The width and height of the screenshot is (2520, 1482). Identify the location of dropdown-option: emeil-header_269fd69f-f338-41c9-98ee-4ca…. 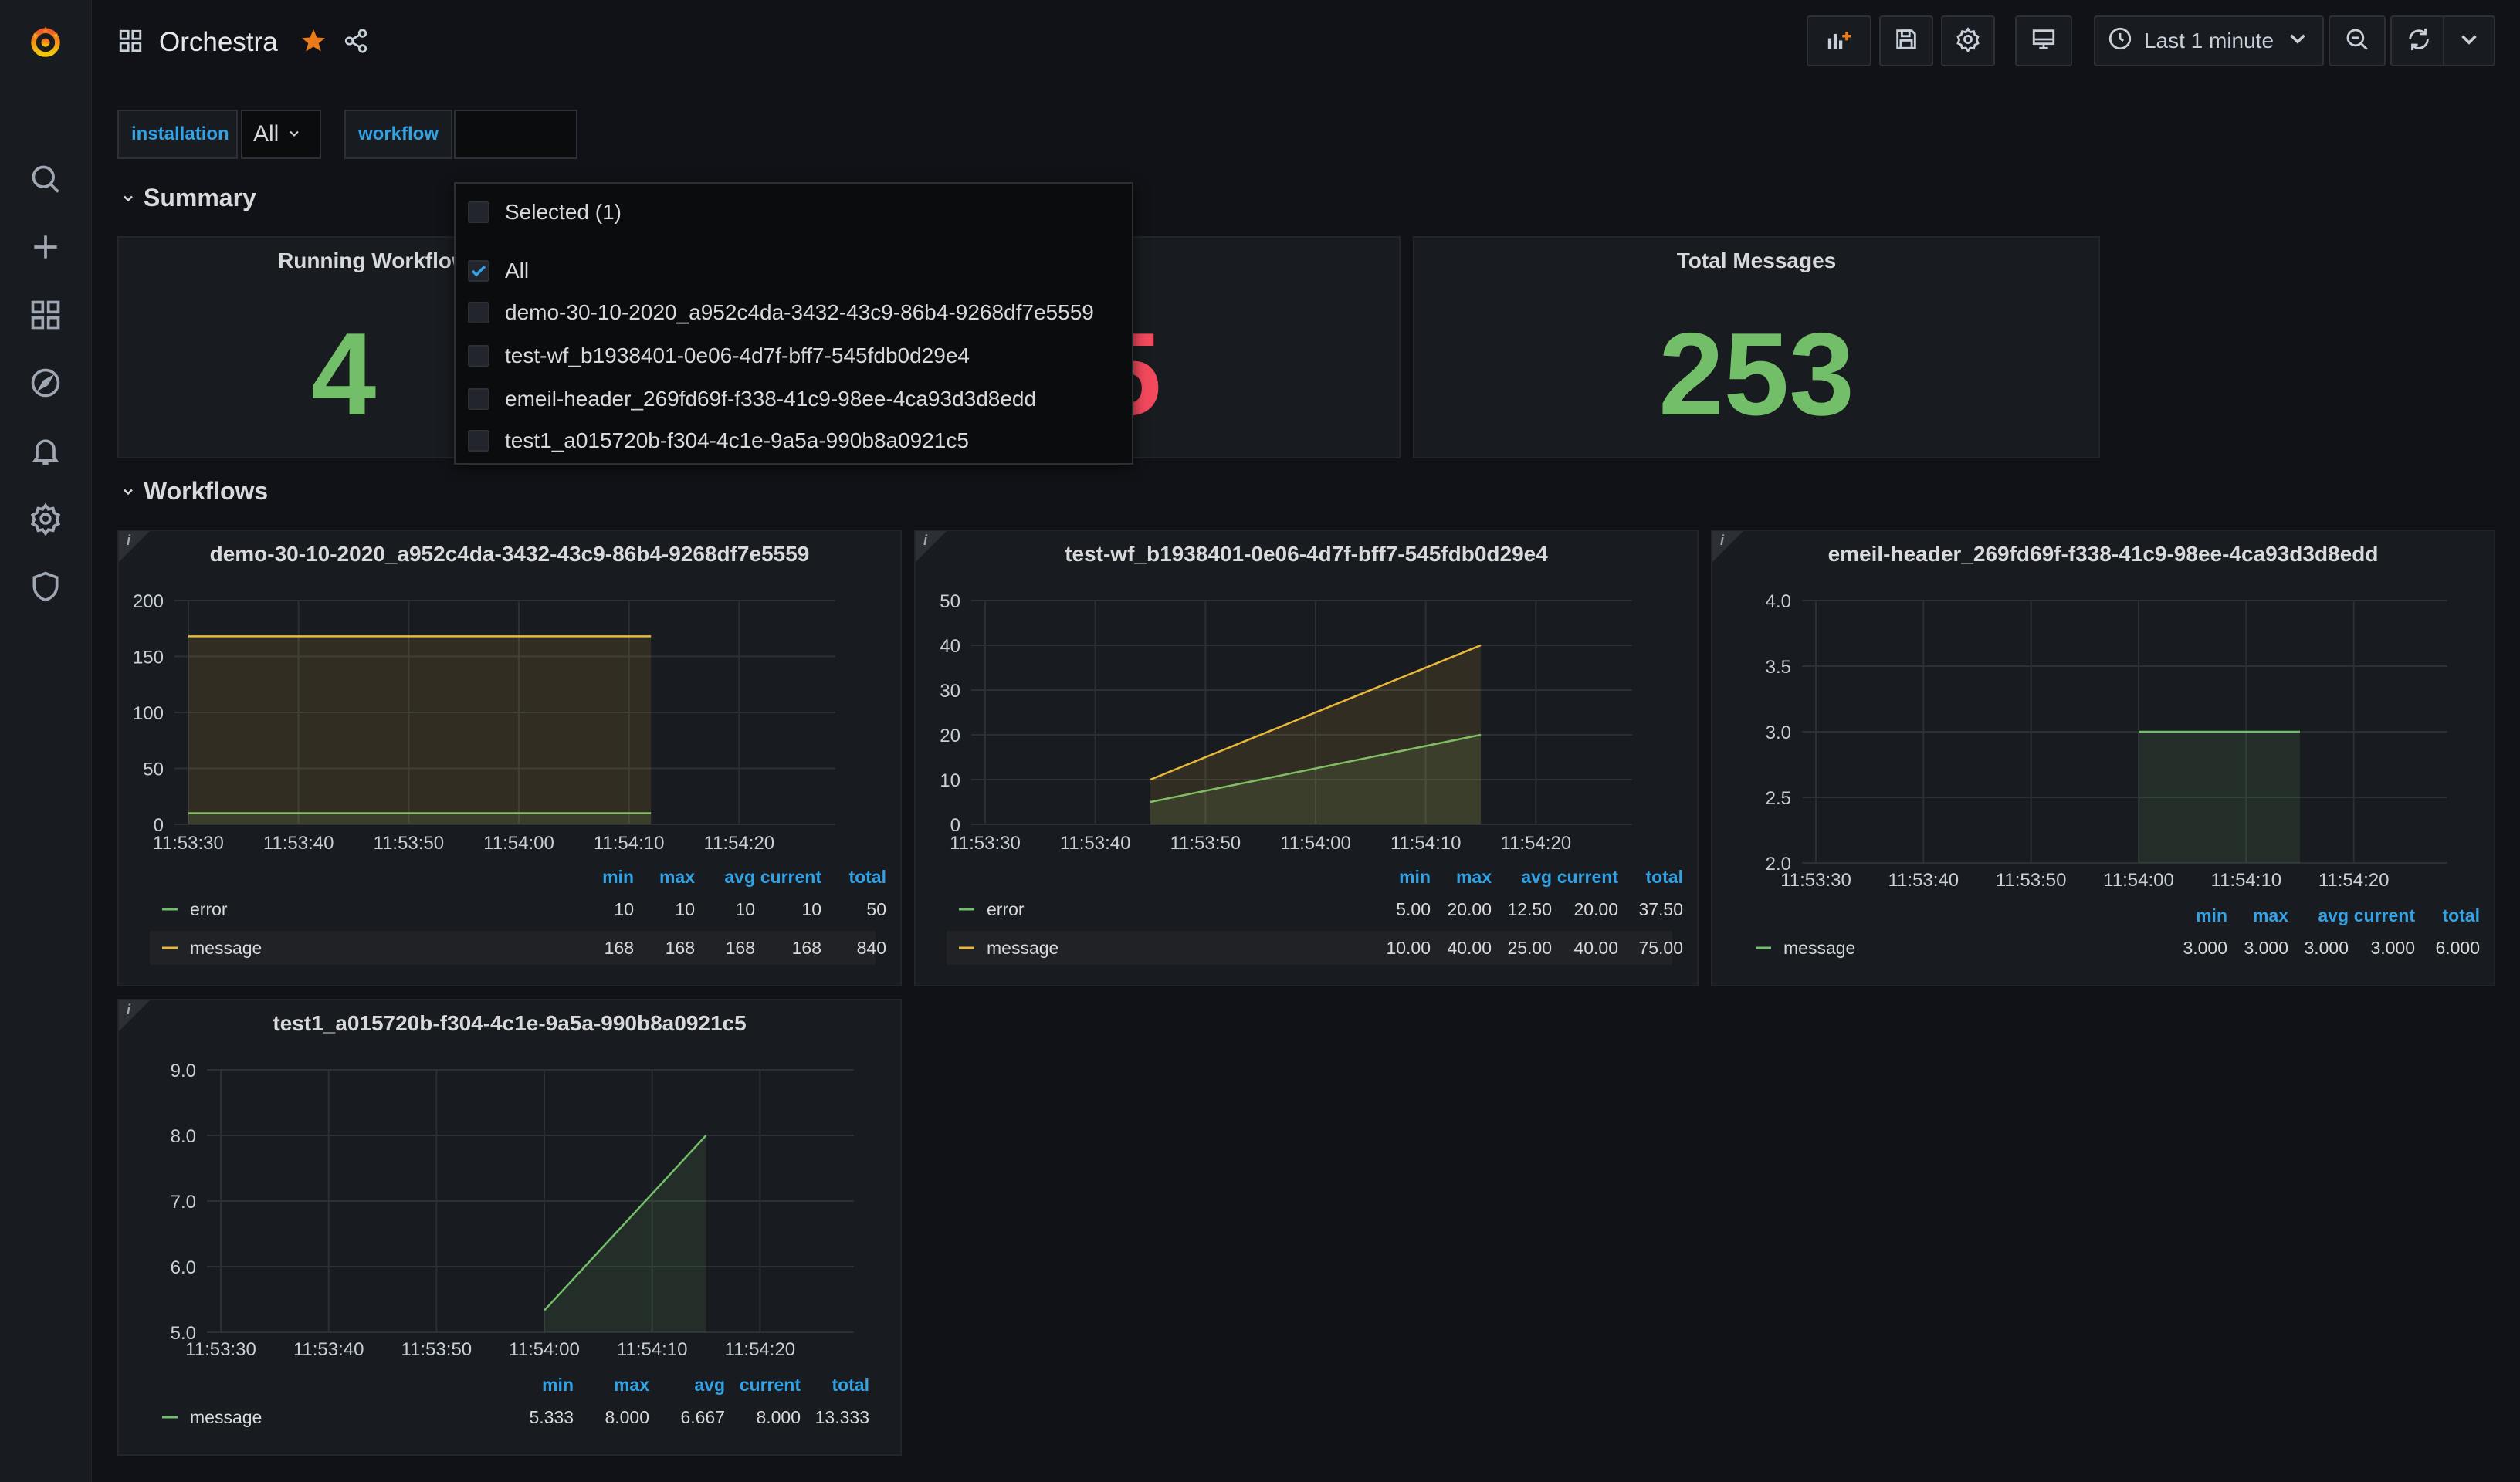
(752, 399).